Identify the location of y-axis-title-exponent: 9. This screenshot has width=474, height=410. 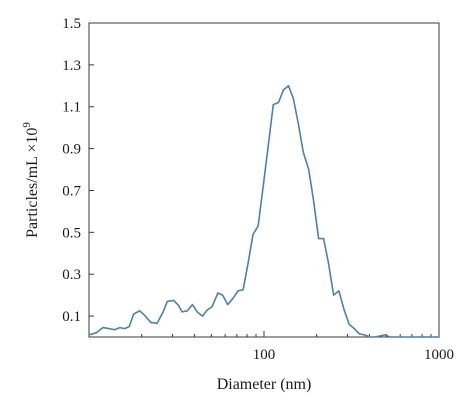
(27, 125).